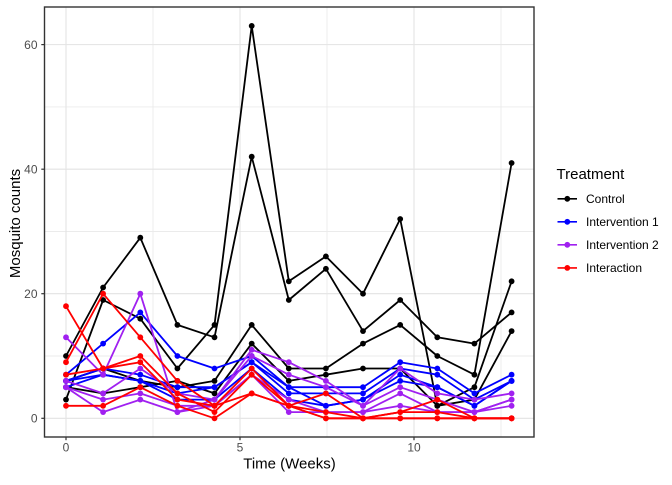  Describe the element at coordinates (414, 448) in the screenshot. I see `svg-text: 10` at that location.